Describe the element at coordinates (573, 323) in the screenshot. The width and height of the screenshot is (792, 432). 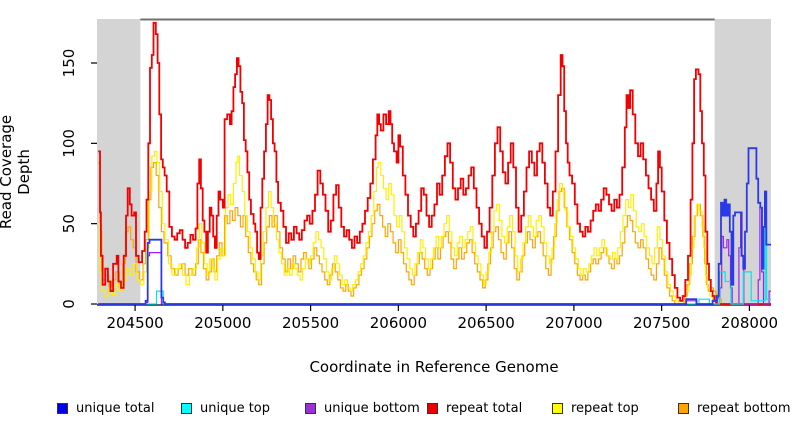
I see `x-tick-label: 207000` at that location.